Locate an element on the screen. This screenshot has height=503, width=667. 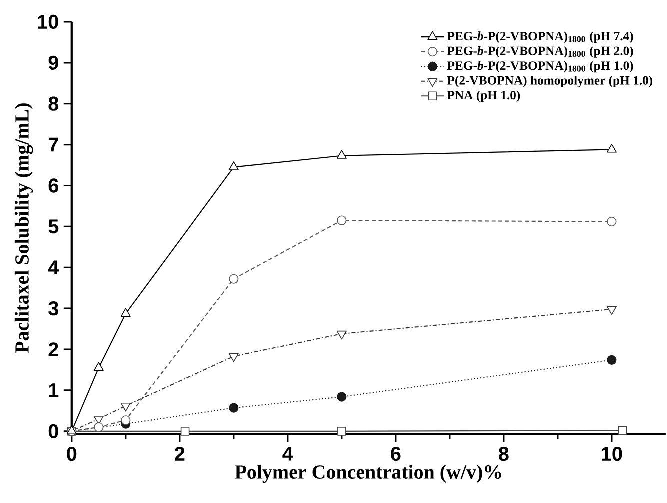
y-tick-label: 3 is located at coordinates (53, 308).